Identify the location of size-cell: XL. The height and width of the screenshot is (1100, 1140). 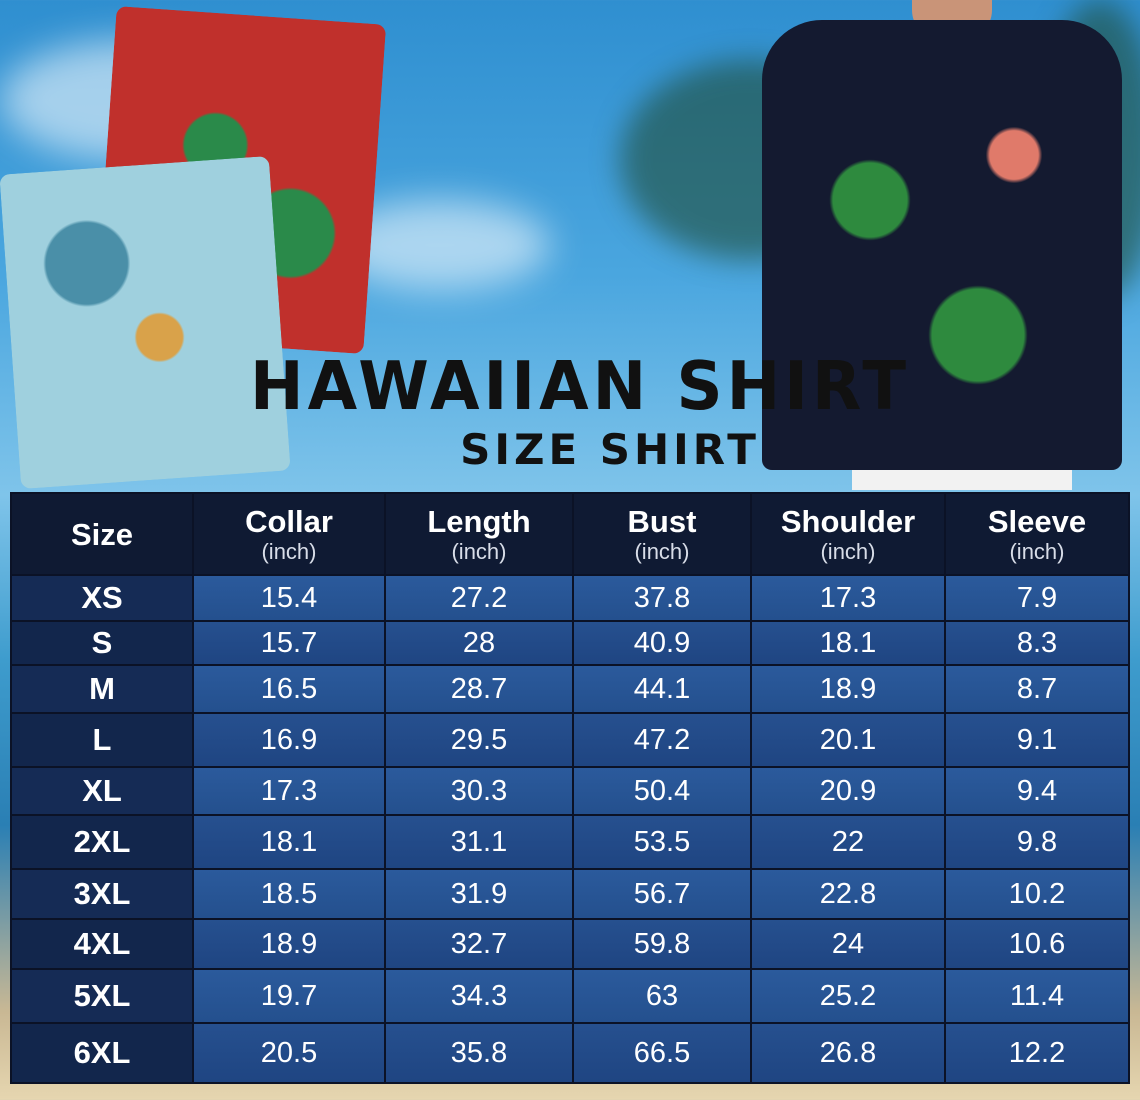
(102, 791).